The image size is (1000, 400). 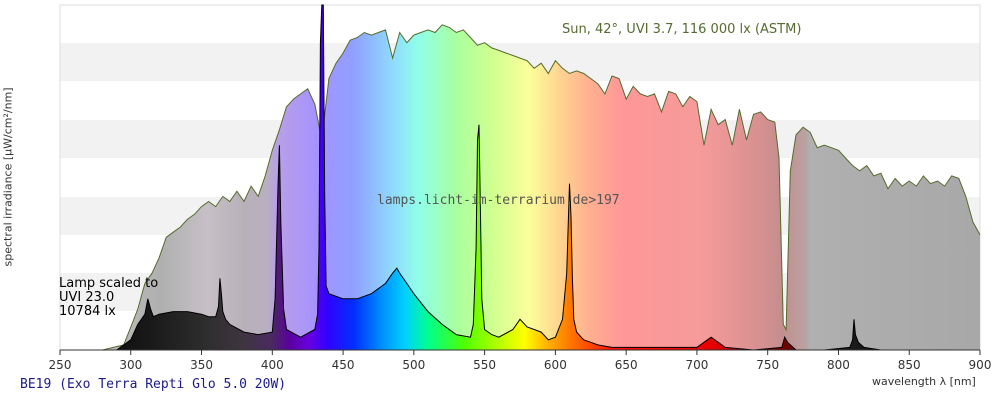 What do you see at coordinates (555, 365) in the screenshot?
I see `x-tick-label: 600` at bounding box center [555, 365].